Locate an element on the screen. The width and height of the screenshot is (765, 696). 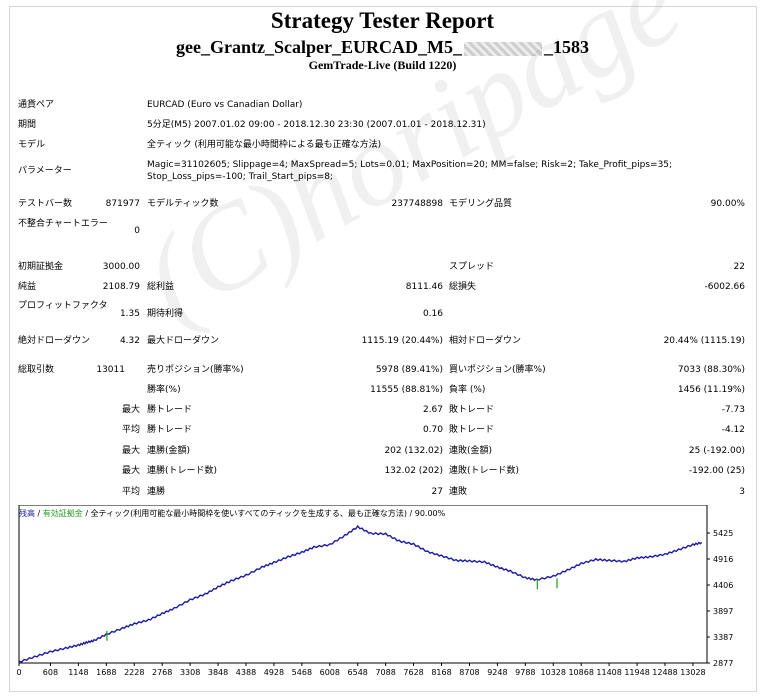
x-tick-label: 13028 is located at coordinates (692, 672).